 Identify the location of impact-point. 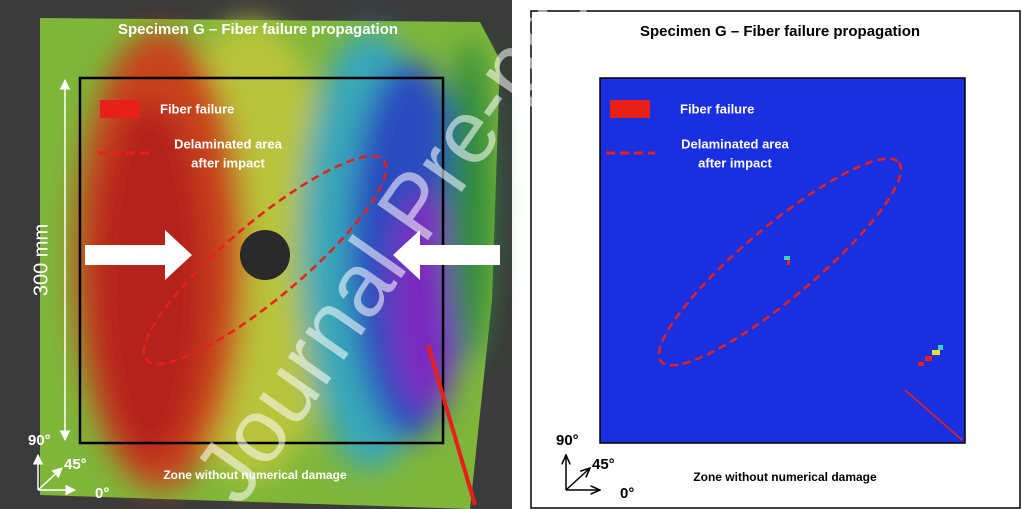
(265, 255).